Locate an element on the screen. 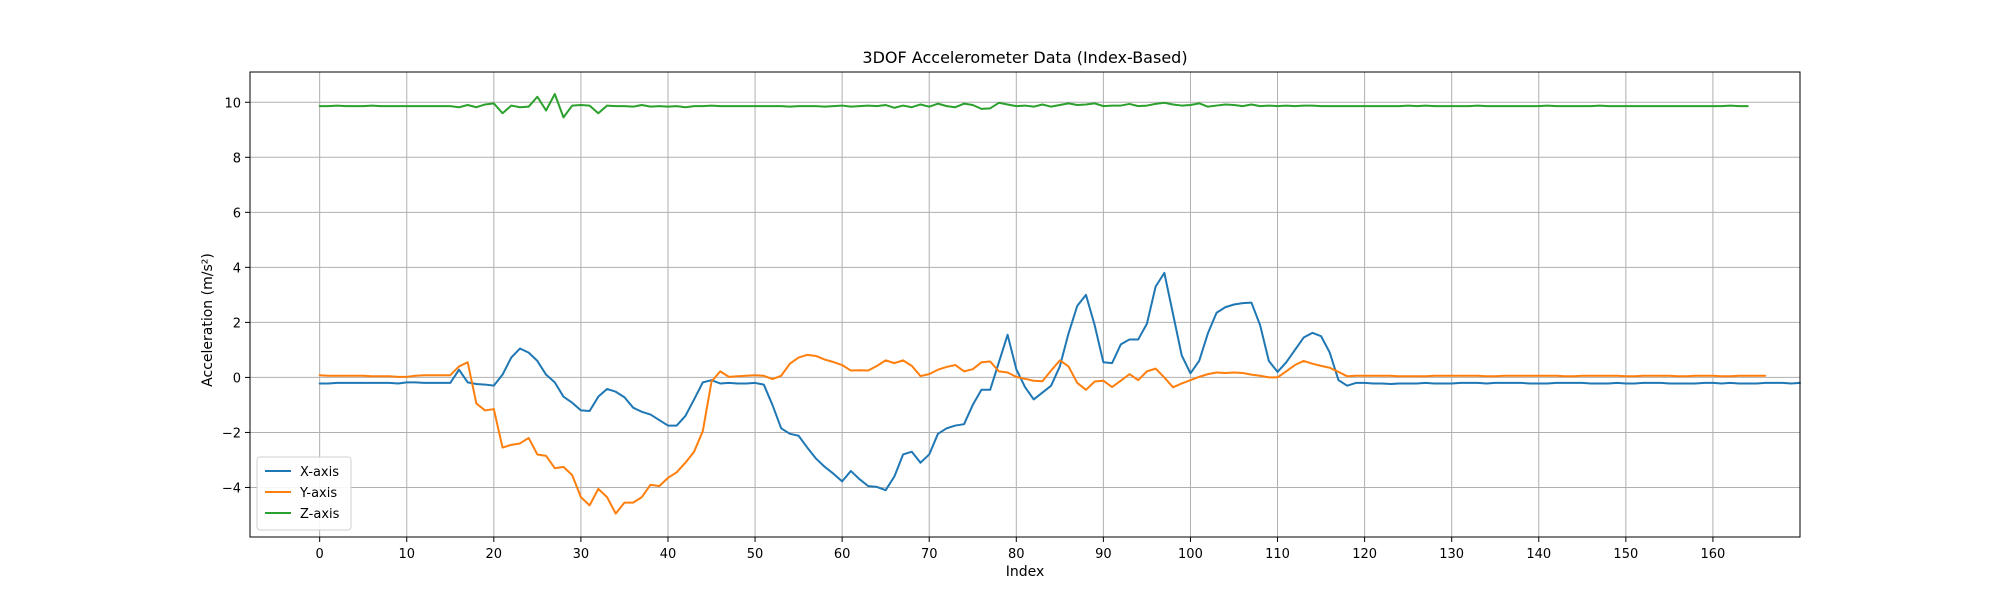  y-tick-label: 0 is located at coordinates (237, 378).